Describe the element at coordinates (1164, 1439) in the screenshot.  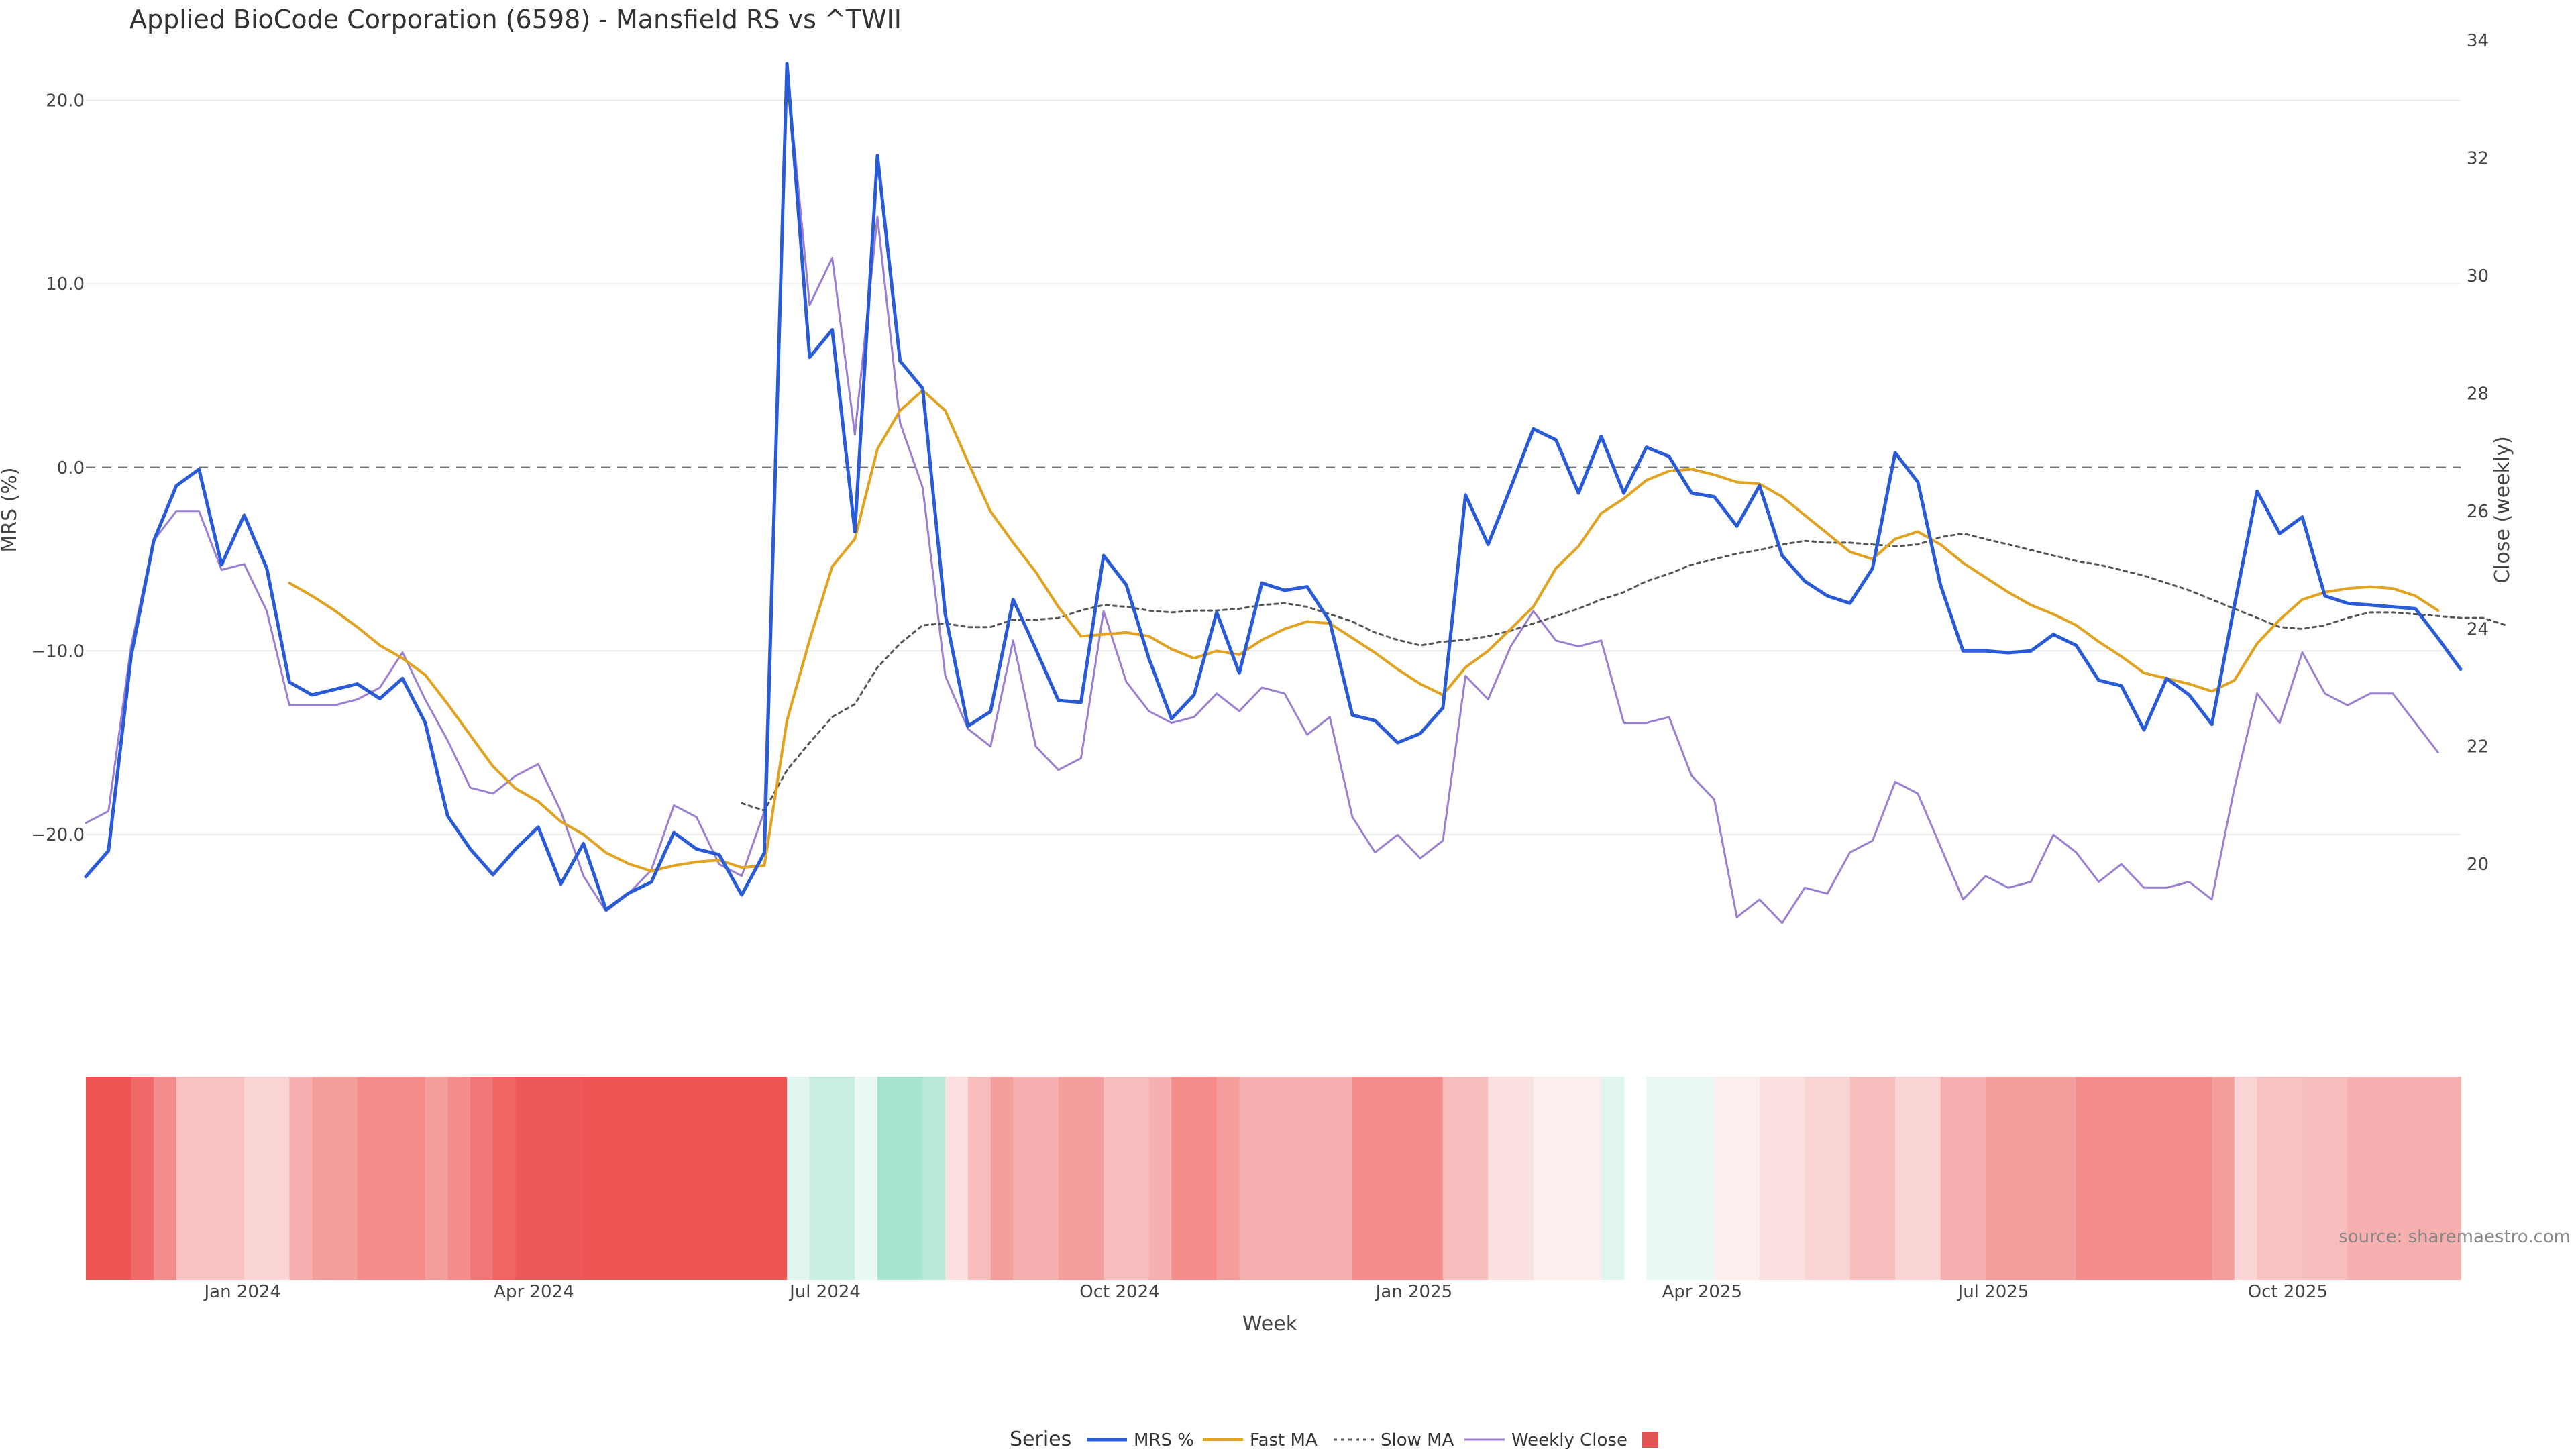
I see `legend-label-mrs: MRS %` at that location.